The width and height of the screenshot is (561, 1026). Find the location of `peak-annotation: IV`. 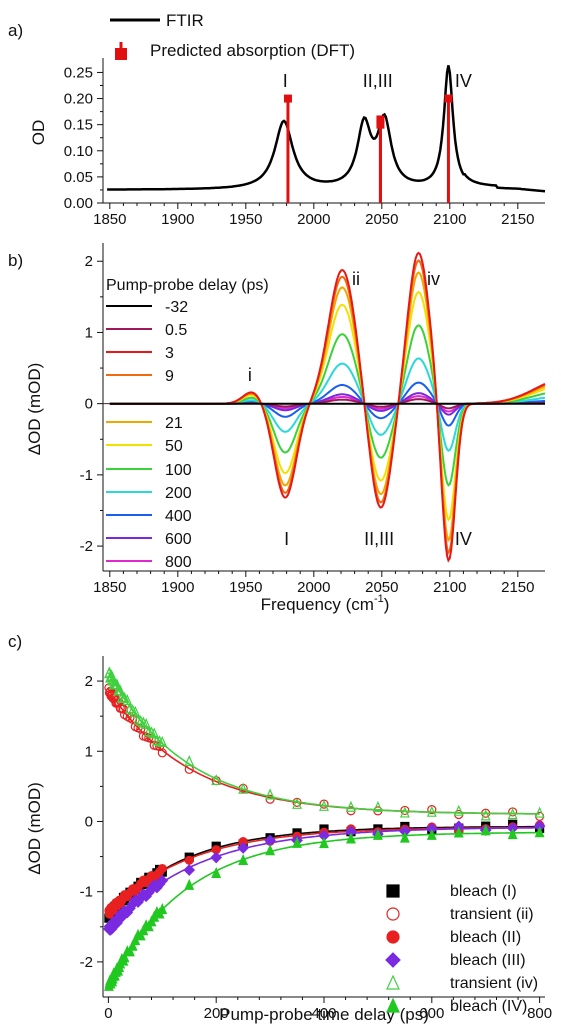

peak-annotation: IV is located at coordinates (463, 81).